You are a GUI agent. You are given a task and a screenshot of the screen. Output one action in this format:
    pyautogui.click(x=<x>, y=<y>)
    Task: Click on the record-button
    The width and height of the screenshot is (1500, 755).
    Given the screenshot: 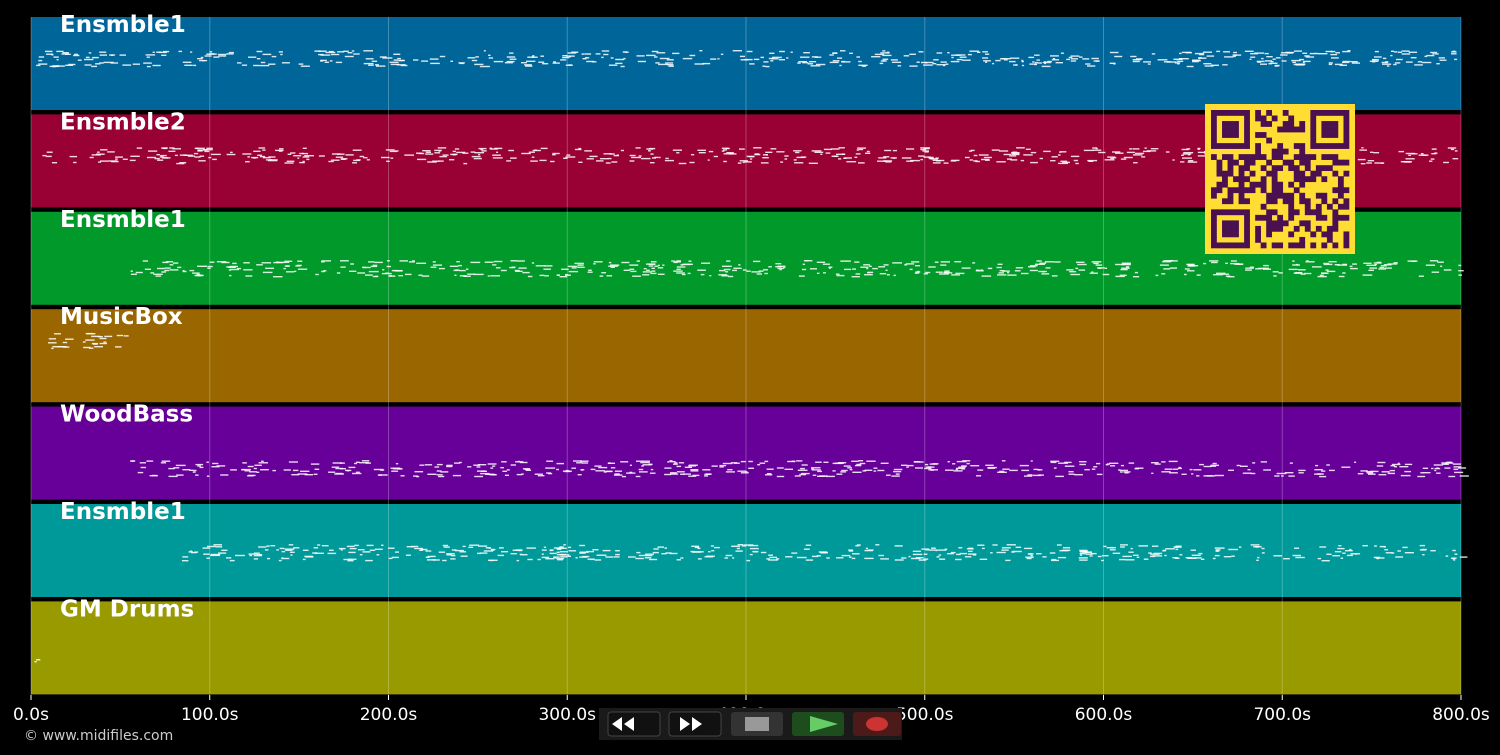 What is the action you would take?
    pyautogui.click(x=877, y=724)
    